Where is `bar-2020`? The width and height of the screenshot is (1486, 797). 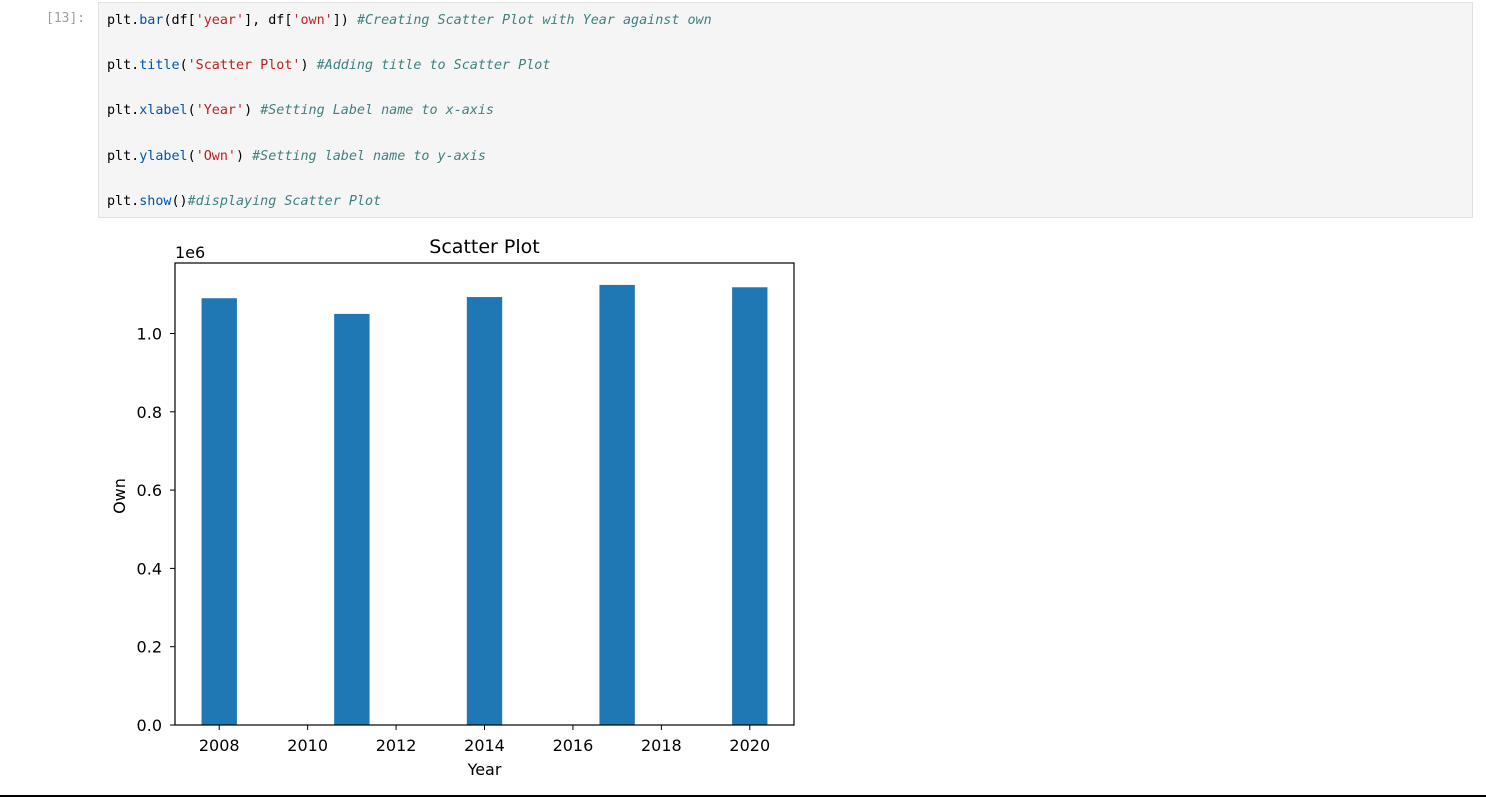 bar-2020 is located at coordinates (750, 506).